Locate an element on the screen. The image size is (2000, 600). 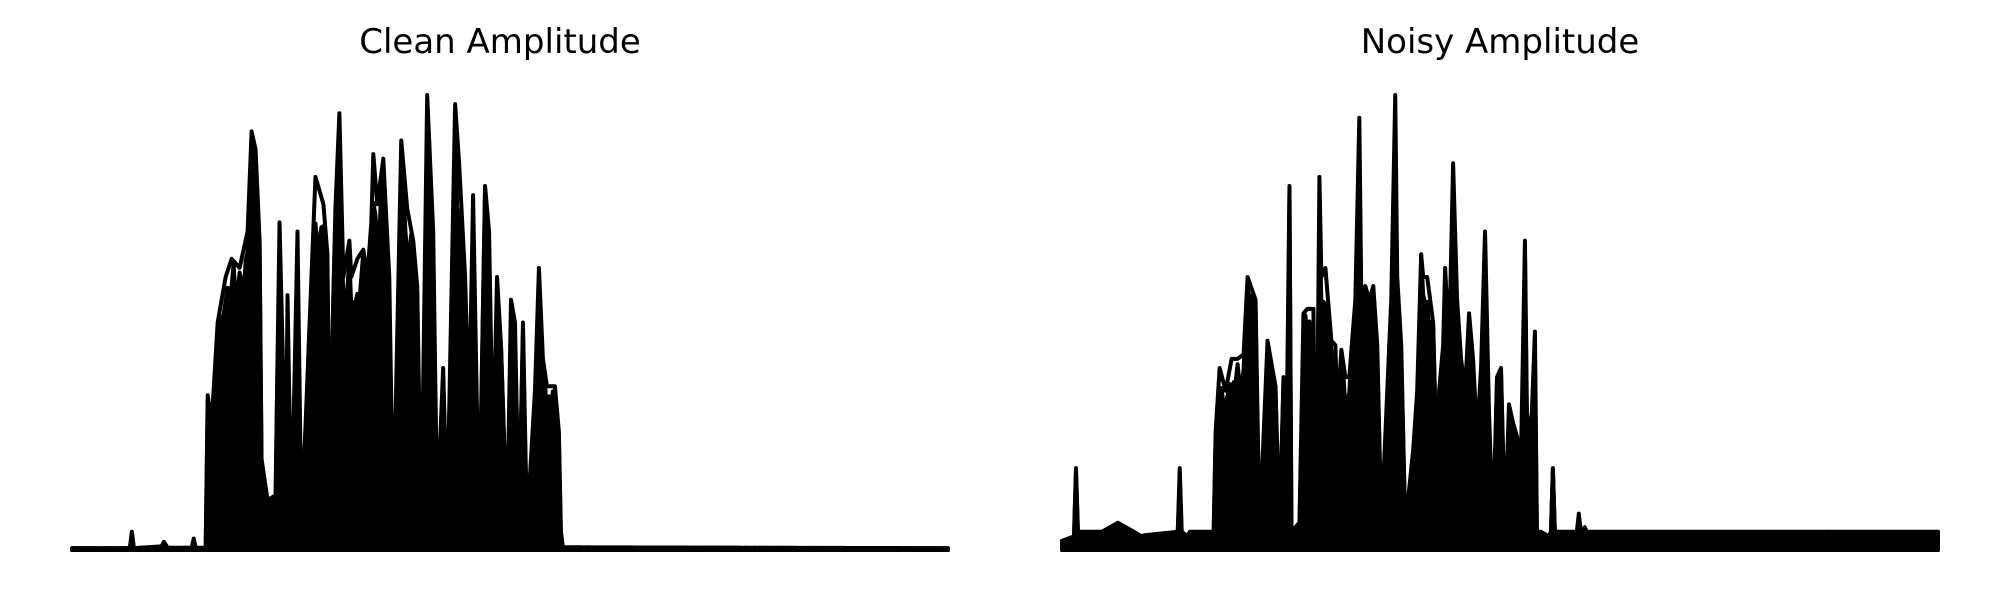
chart-title-noisy: Noisy Amplitude is located at coordinates (1500, 42).